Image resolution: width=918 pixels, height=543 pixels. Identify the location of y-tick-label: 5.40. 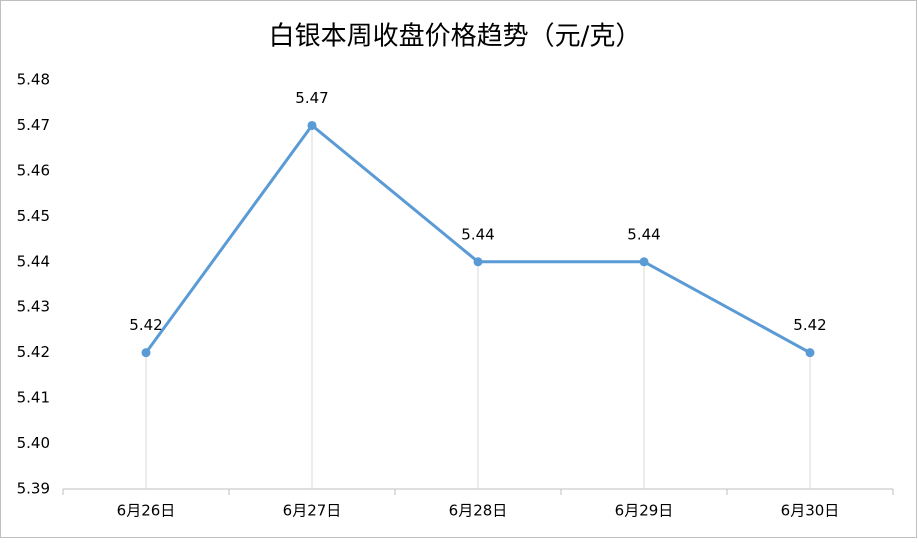
(33, 443).